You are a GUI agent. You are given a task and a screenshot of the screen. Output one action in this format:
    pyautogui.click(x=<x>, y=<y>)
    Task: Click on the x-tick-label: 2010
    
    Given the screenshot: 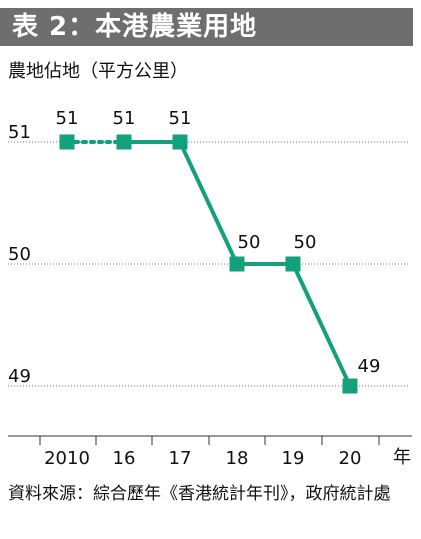 What is the action you would take?
    pyautogui.click(x=67, y=458)
    